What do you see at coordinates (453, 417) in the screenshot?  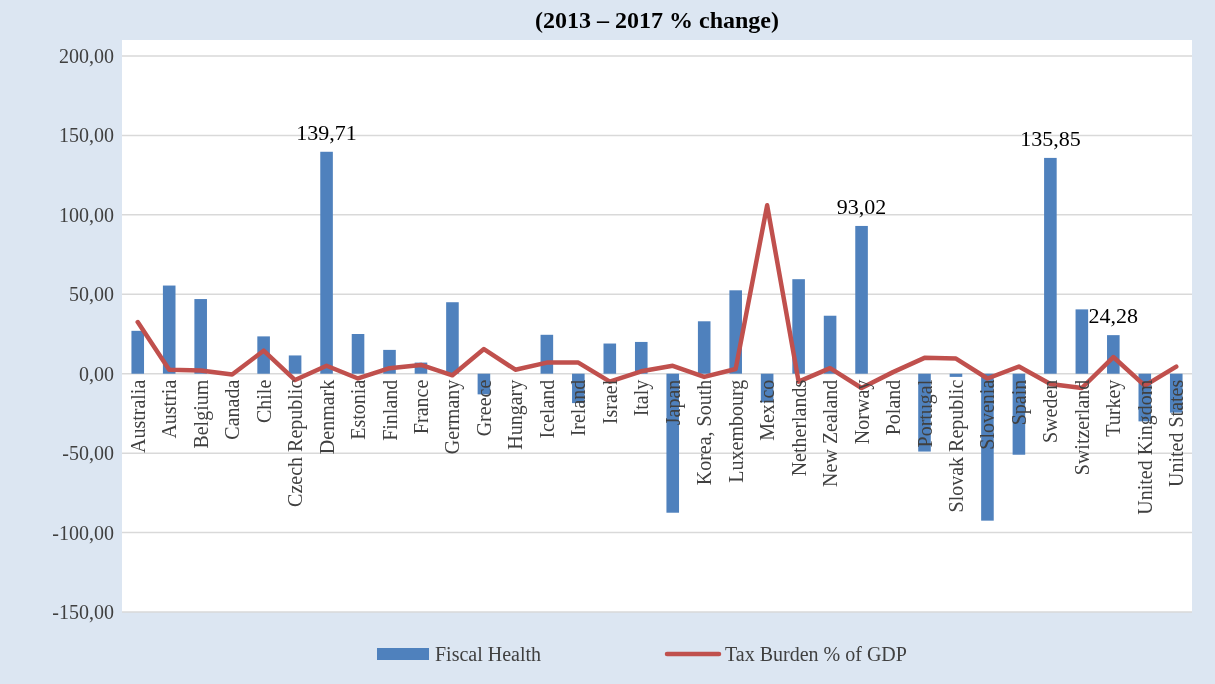 I see `x-tick-label: Germany` at bounding box center [453, 417].